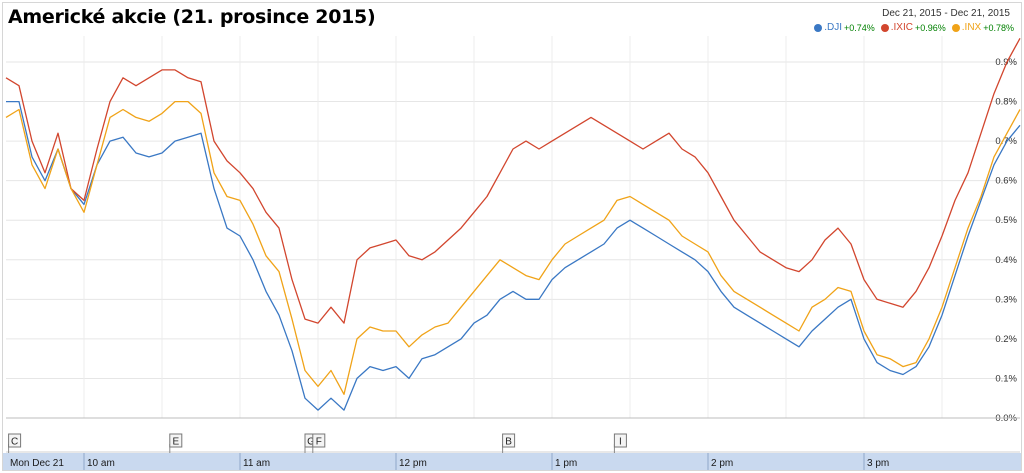  What do you see at coordinates (413, 463) in the screenshot?
I see `x-tick-label: 12 pm` at bounding box center [413, 463].